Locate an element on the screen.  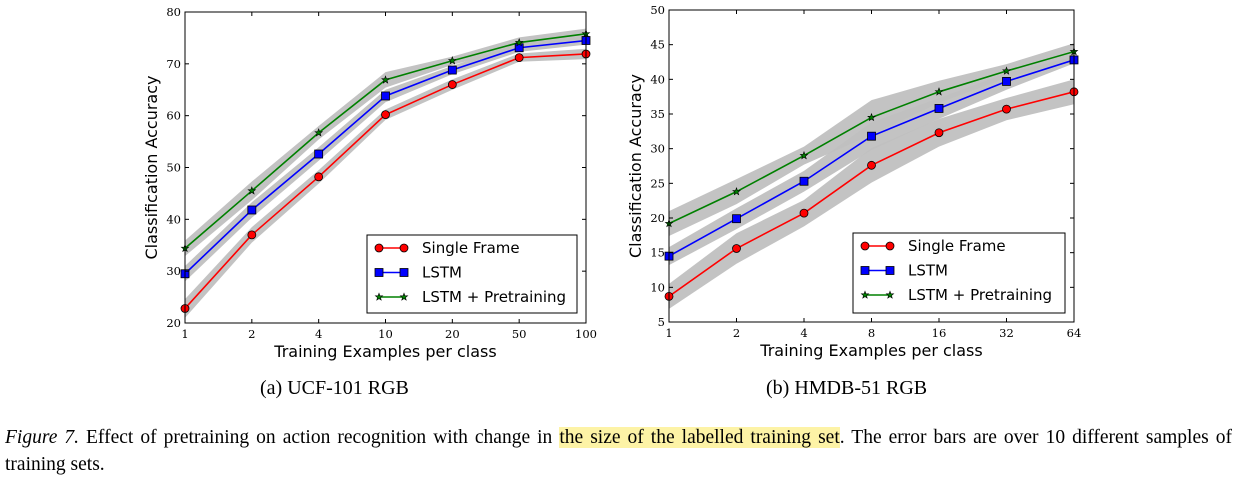
caption-highlight: the size of the labelled training set is located at coordinates (699, 437).